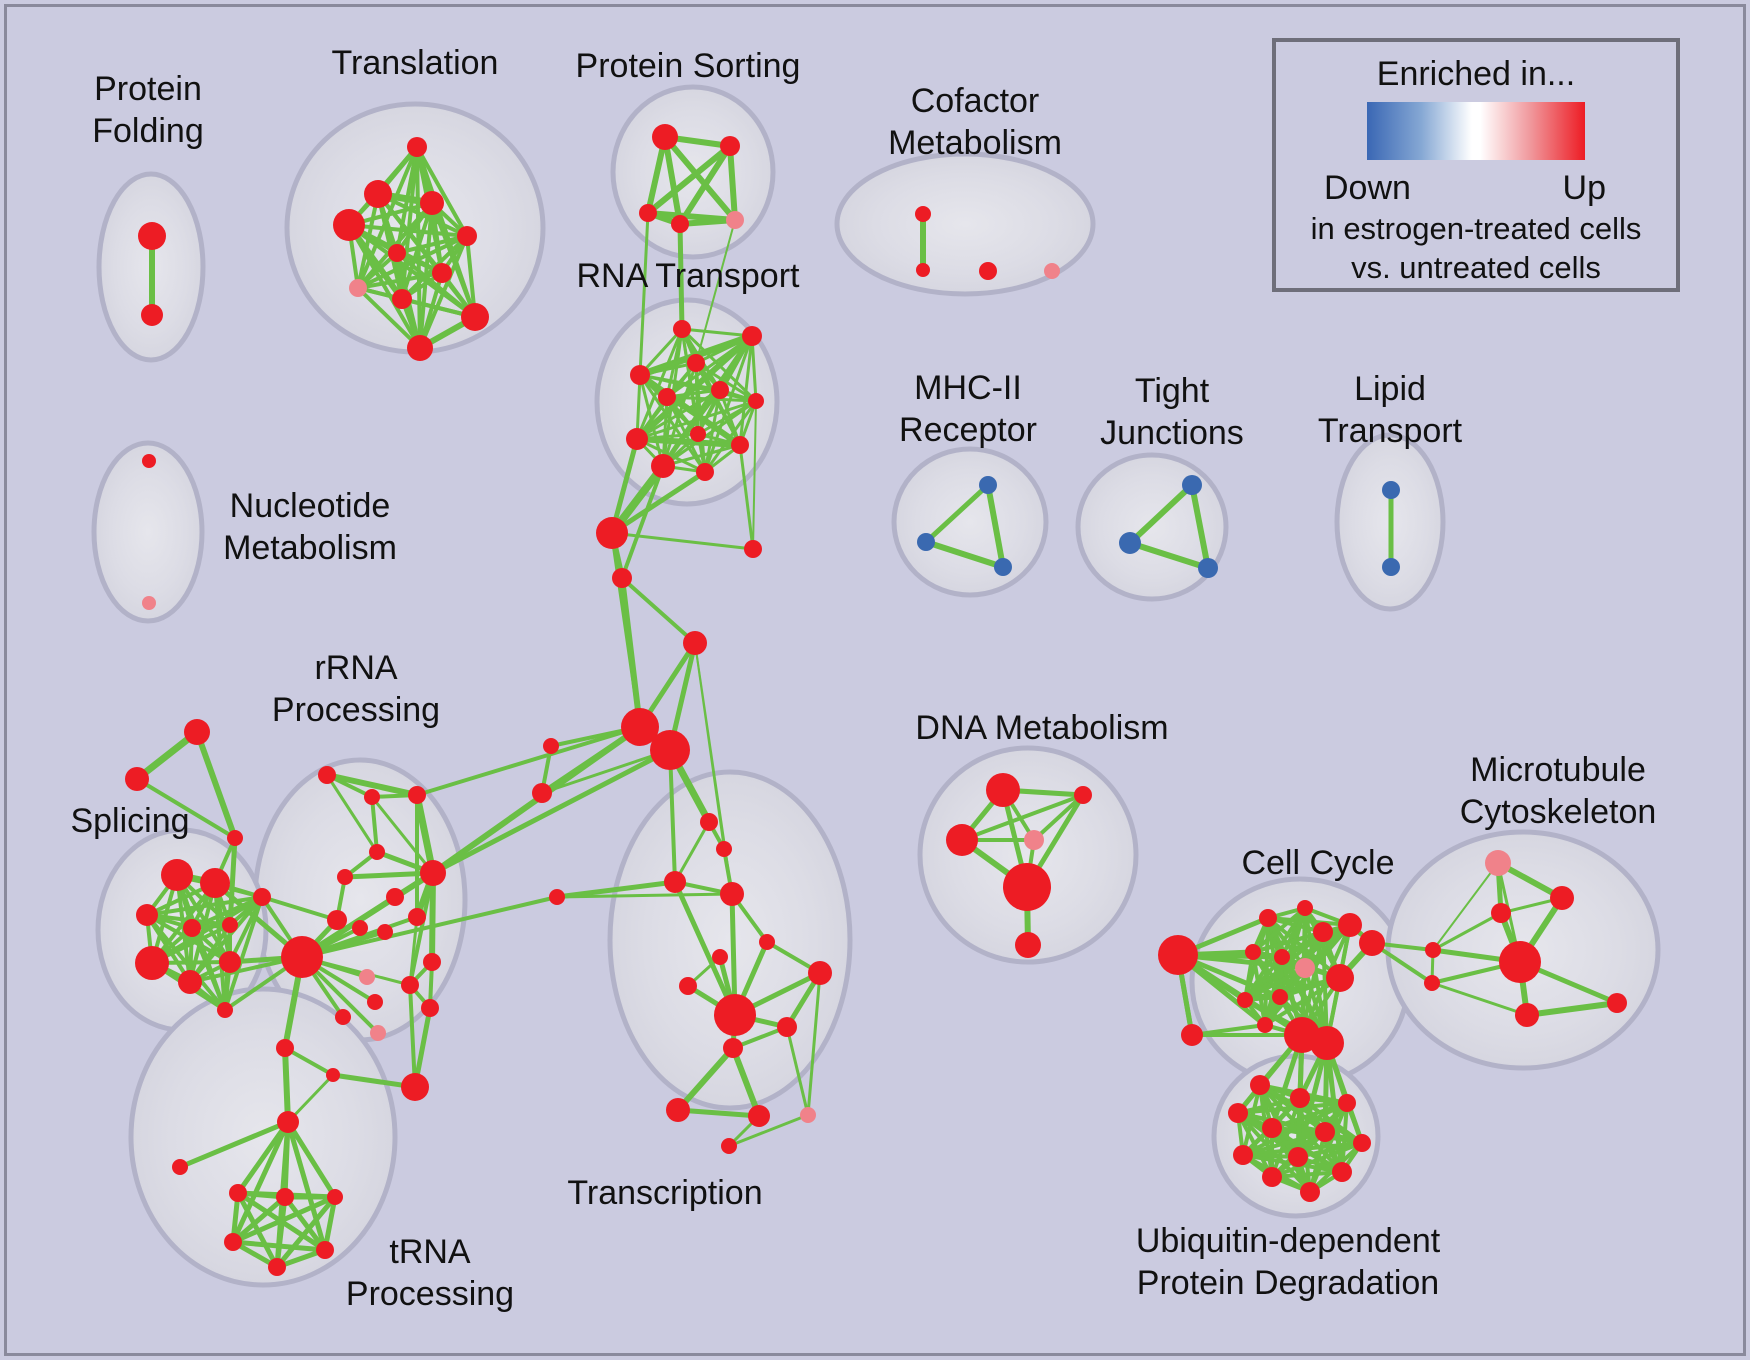 The width and height of the screenshot is (1750, 1360). Describe the element at coordinates (420, 348) in the screenshot. I see `node-t11` at that location.